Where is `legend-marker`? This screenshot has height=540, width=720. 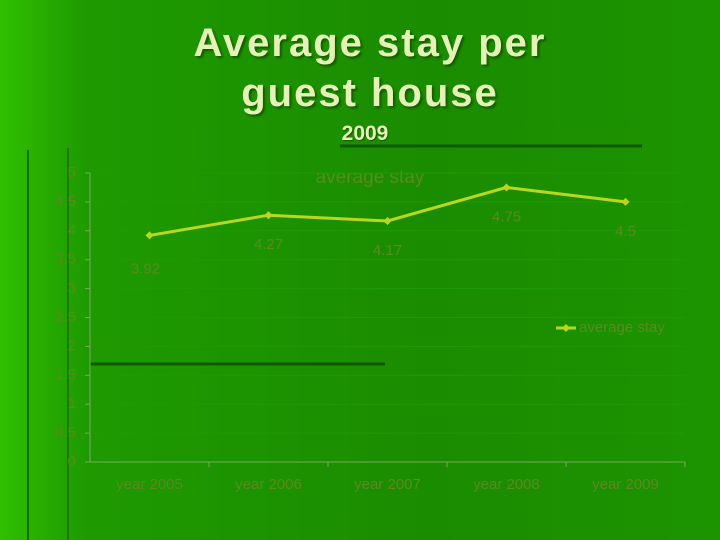
legend-marker is located at coordinates (566, 328).